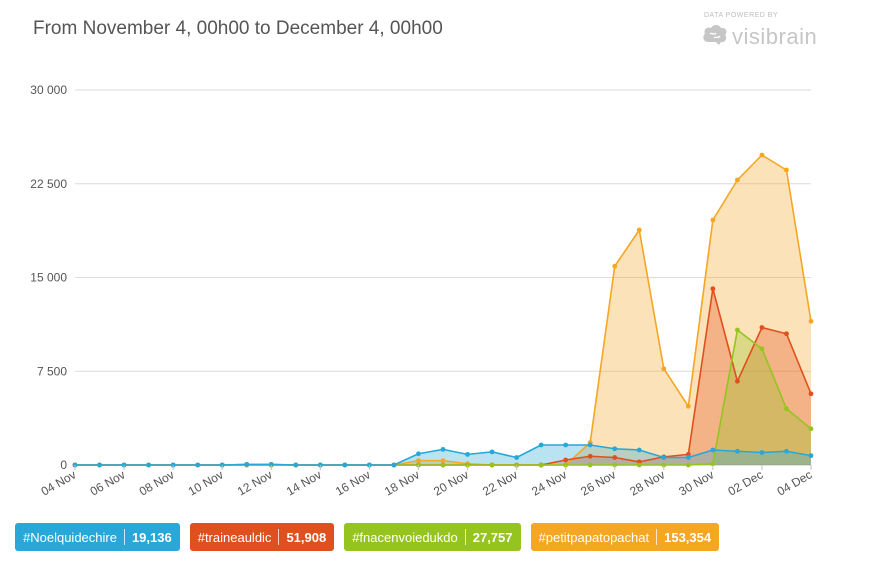 The image size is (875, 573). I want to click on x-tick-label: 20 Nov, so click(451, 482).